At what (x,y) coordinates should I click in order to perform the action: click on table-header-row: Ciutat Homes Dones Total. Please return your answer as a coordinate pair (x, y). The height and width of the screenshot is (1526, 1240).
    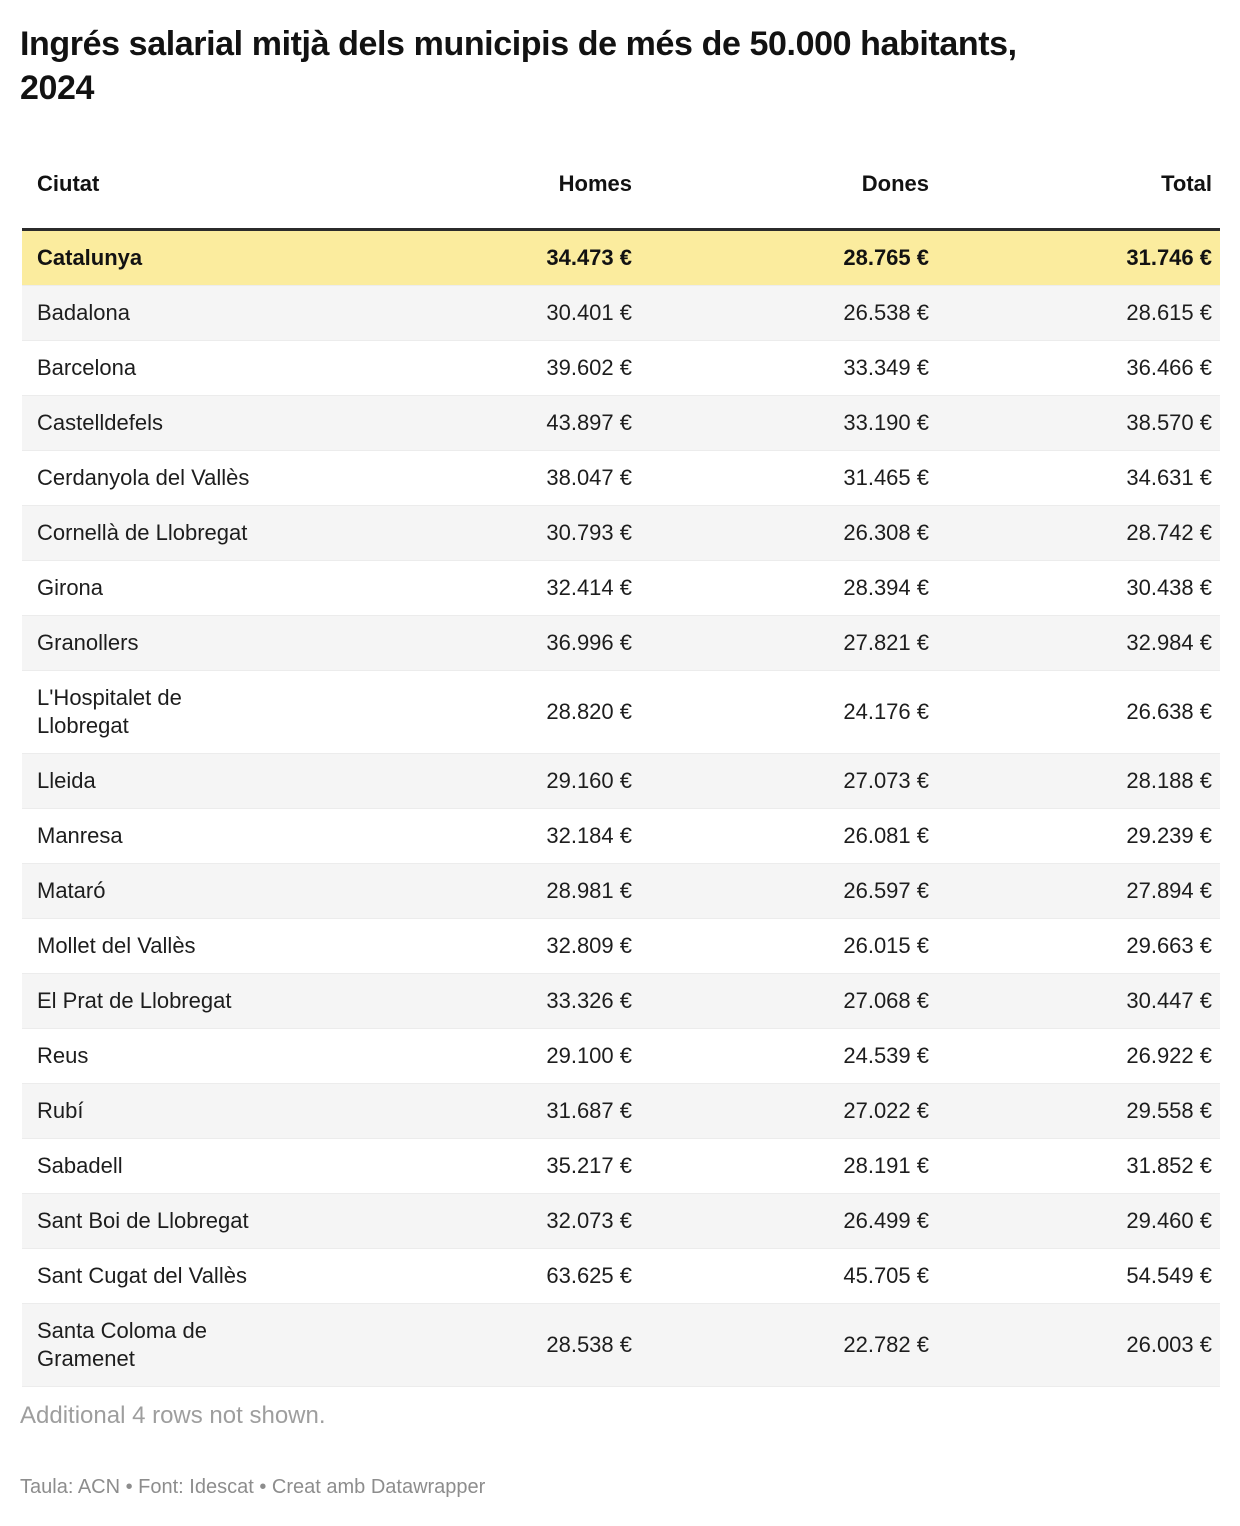
    Looking at the image, I should click on (621, 200).